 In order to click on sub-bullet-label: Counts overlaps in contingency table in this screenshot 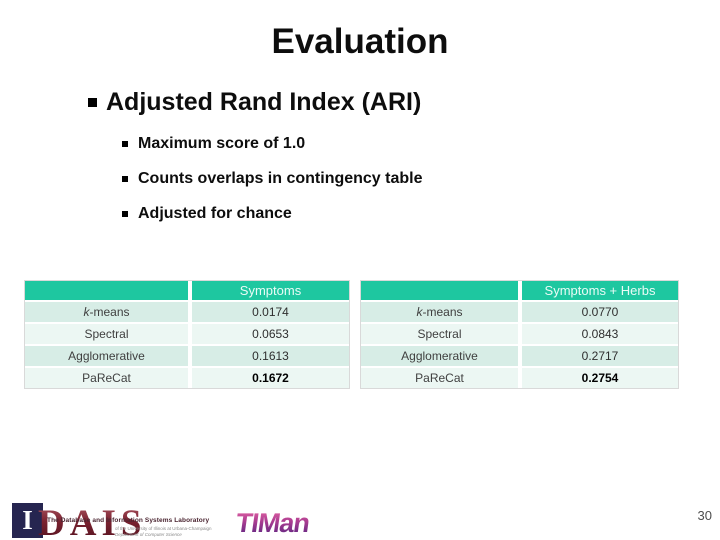, I will do `click(280, 178)`.